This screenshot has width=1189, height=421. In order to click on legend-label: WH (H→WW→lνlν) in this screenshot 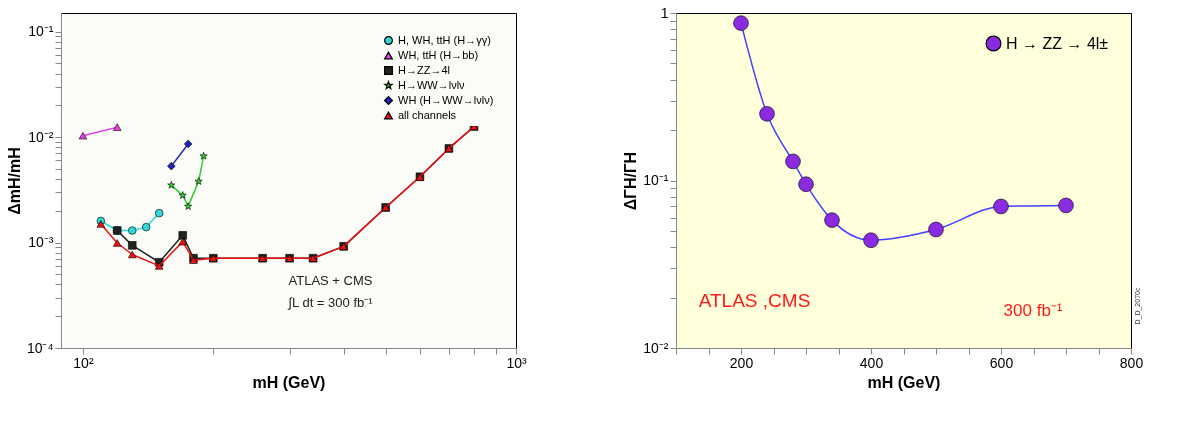, I will do `click(446, 99)`.